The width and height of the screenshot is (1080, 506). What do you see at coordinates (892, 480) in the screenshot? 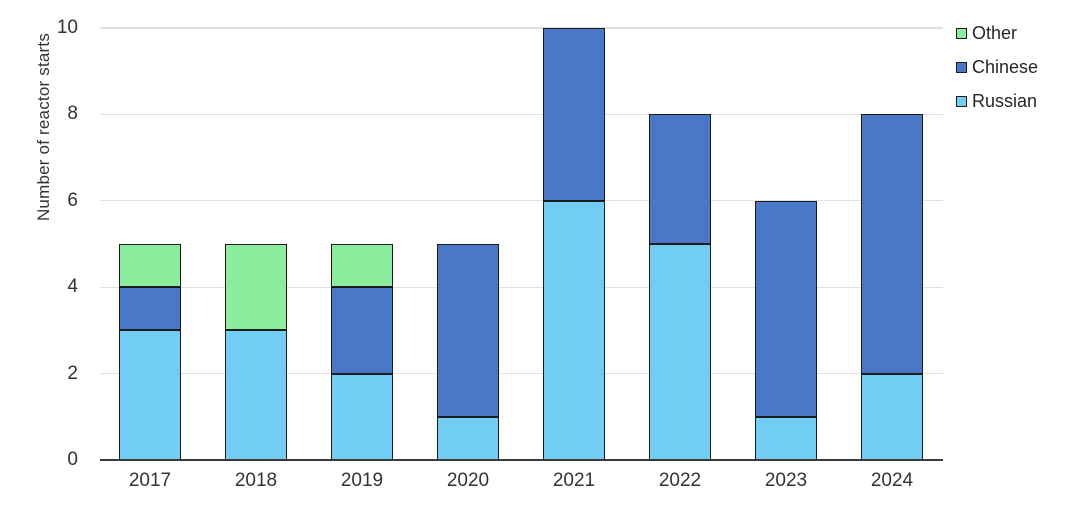
I see `x-tick-label-2024: 2024` at bounding box center [892, 480].